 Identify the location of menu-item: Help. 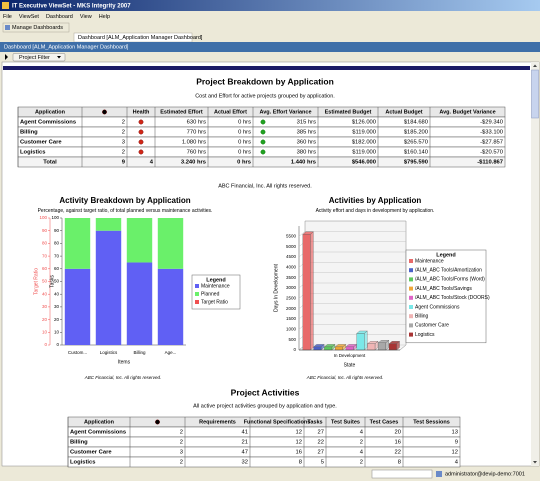
(104, 17).